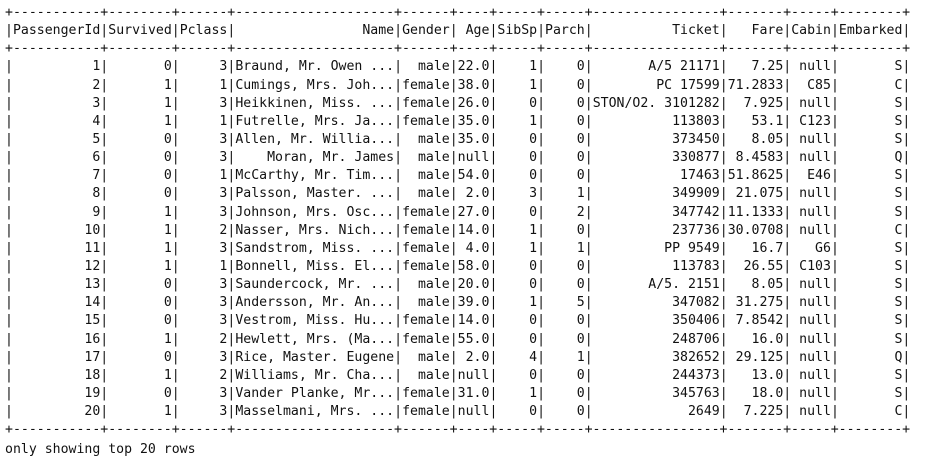 Image resolution: width=932 pixels, height=460 pixels. What do you see at coordinates (755, 339) in the screenshot?
I see `table-cell: 16.0` at bounding box center [755, 339].